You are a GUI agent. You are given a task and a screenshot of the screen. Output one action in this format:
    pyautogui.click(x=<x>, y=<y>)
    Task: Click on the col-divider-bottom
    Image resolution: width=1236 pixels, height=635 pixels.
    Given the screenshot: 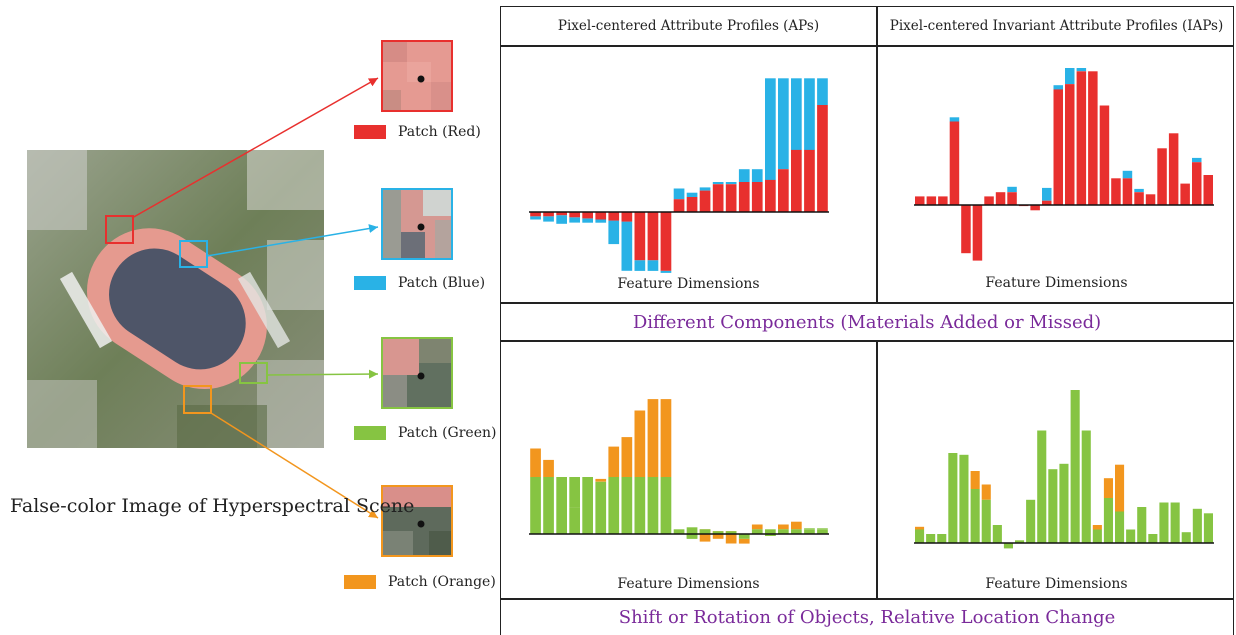 What is the action you would take?
    pyautogui.click(x=877, y=469)
    